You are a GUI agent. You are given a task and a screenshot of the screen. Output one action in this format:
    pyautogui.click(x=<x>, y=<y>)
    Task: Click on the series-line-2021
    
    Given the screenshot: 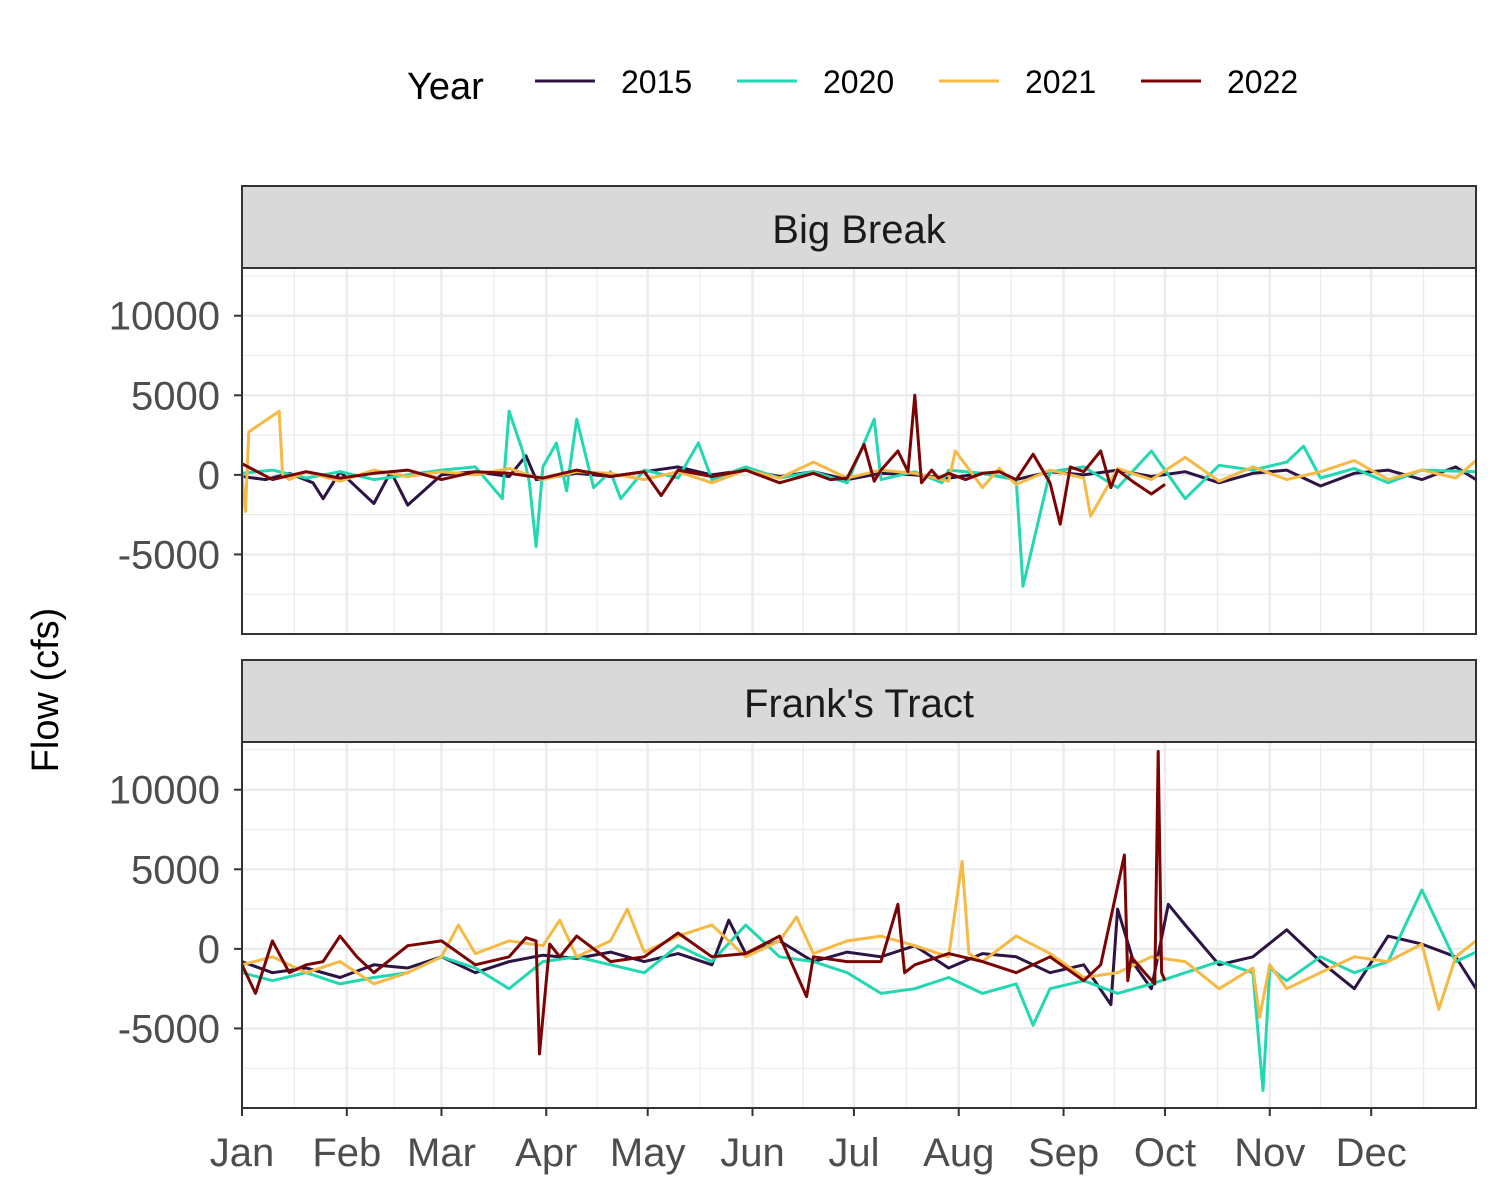 What is the action you would take?
    pyautogui.click(x=859, y=939)
    